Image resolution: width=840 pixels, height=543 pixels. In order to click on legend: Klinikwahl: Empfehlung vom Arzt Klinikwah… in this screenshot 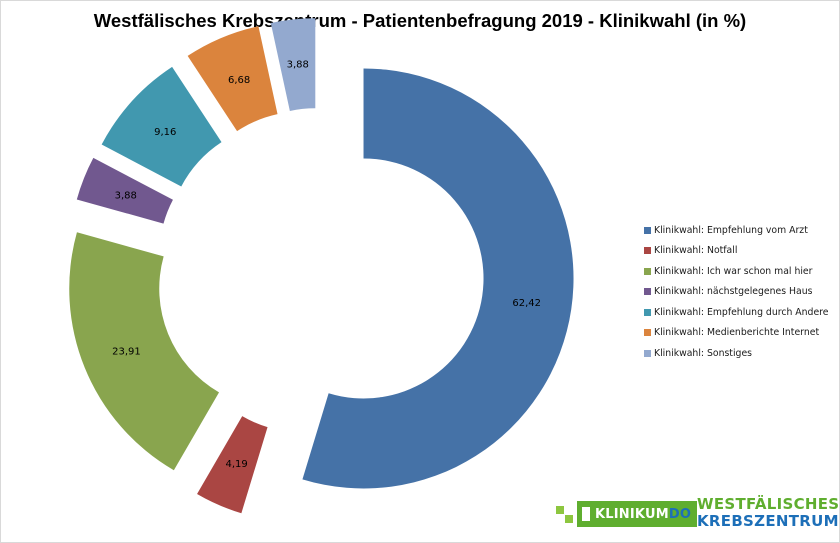, I will do `click(741, 292)`.